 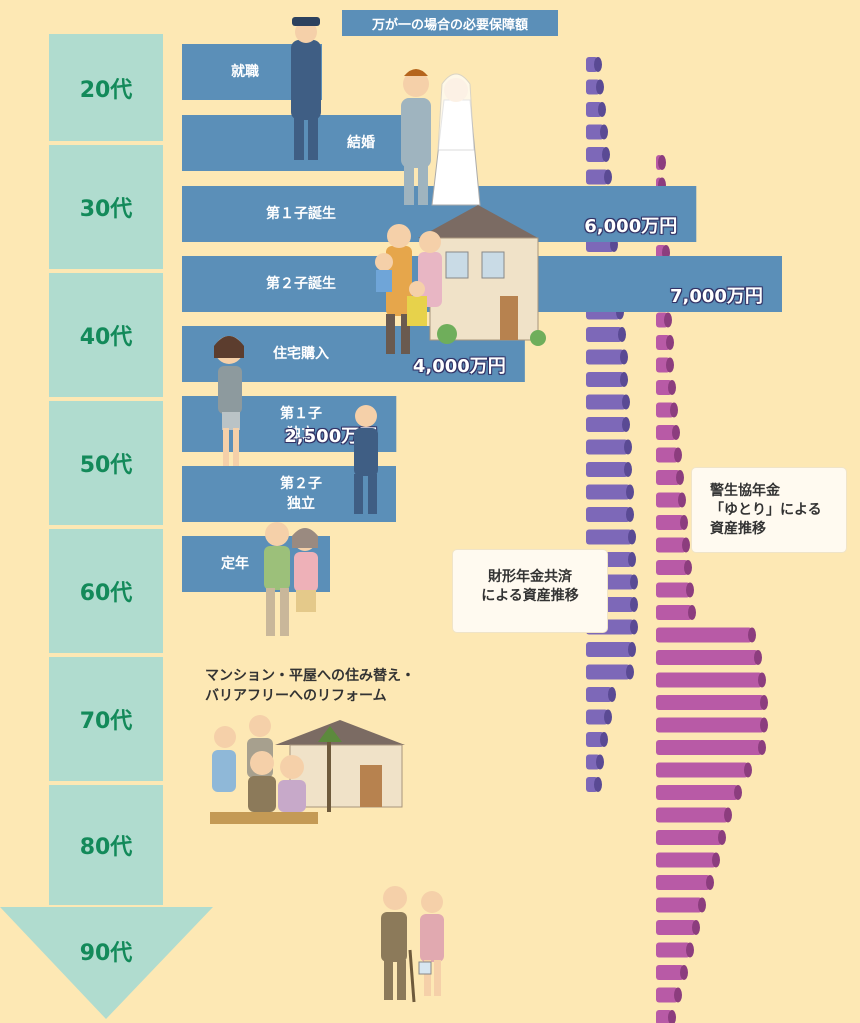 I want to click on event-label: 第１子 独立, so click(x=301, y=424).